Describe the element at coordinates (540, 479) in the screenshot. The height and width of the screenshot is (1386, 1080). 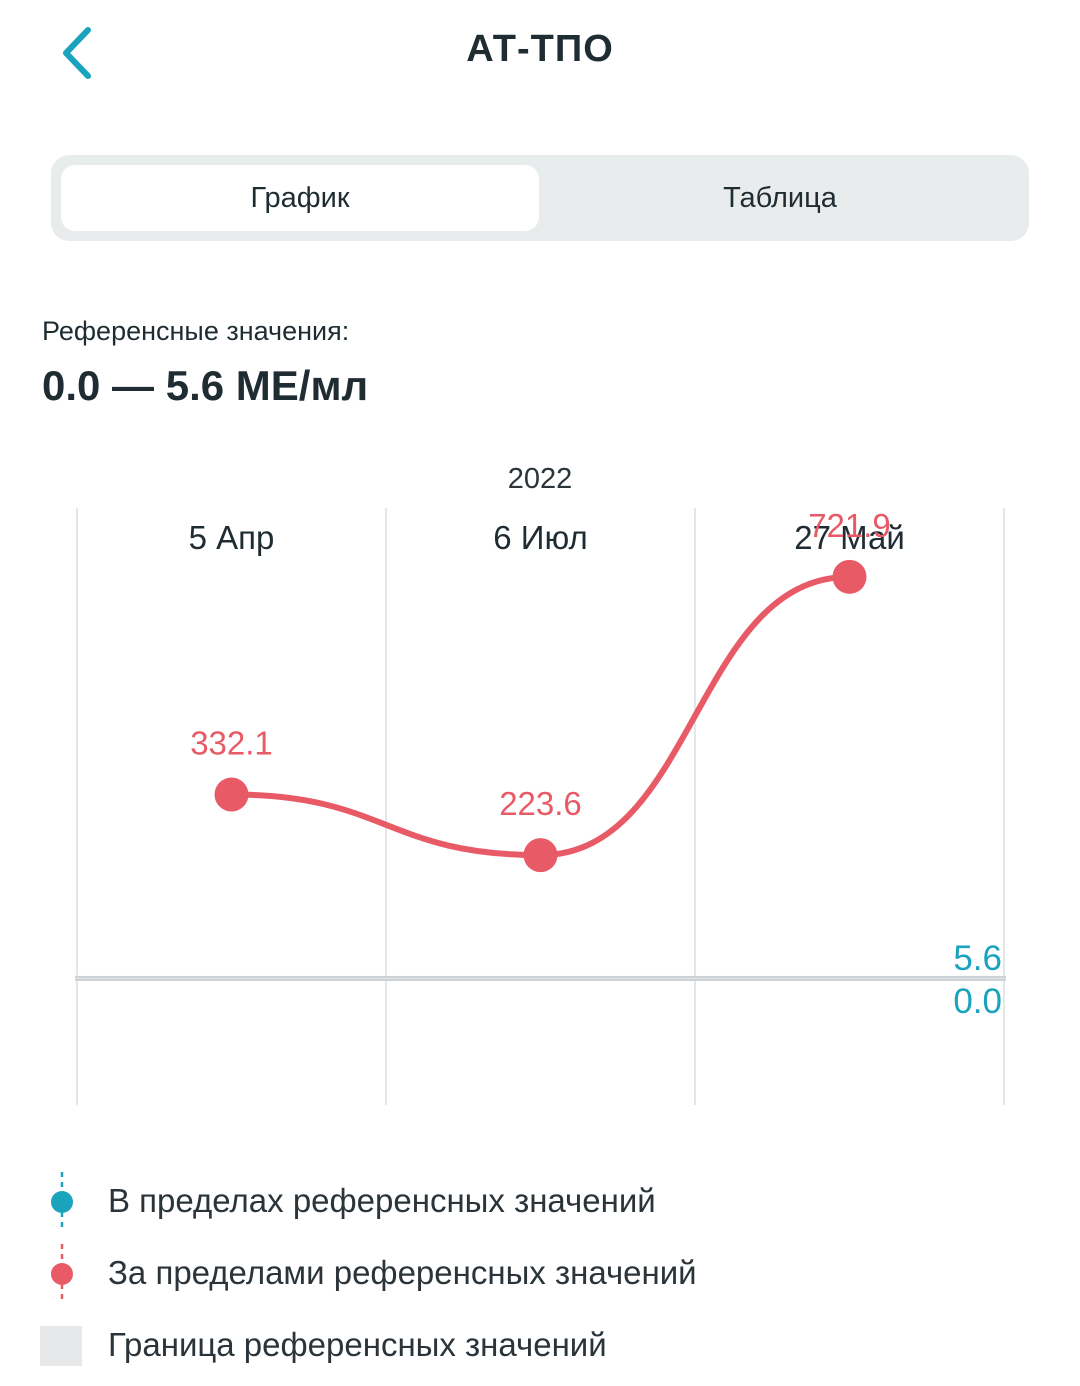
I see `year-label: 2022` at that location.